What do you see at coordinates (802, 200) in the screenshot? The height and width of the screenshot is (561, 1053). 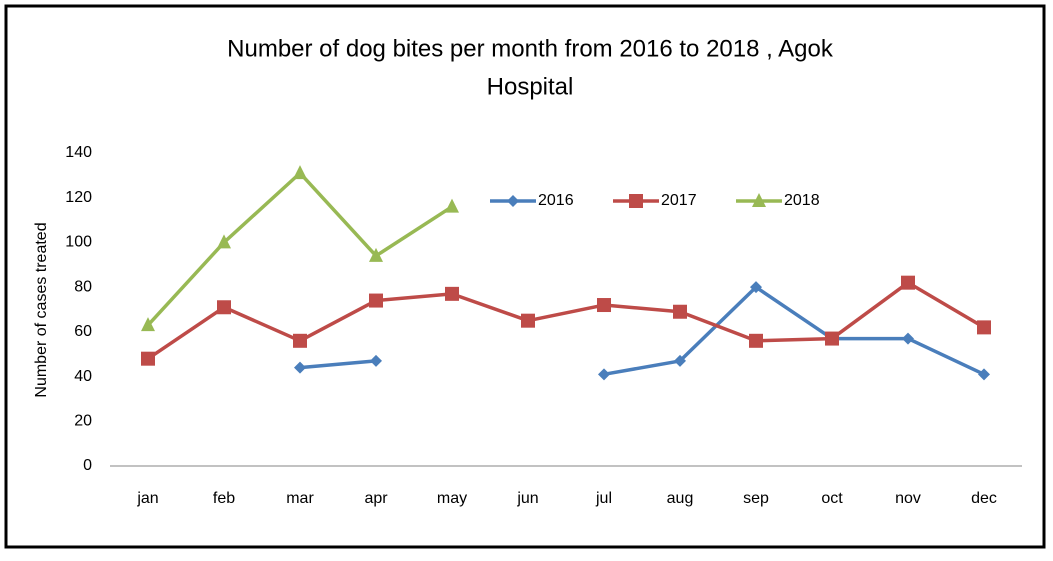 I see `legend-label: 2018` at bounding box center [802, 200].